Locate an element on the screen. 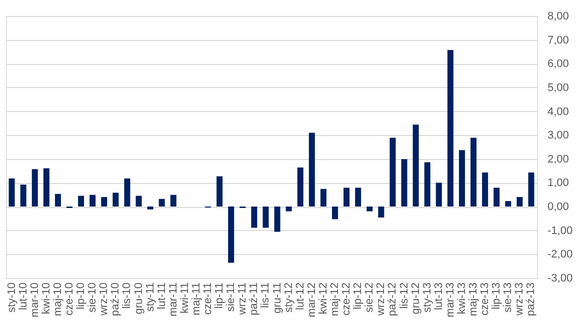 The height and width of the screenshot is (322, 578). x-tick-label: mar-12 is located at coordinates (312, 300).